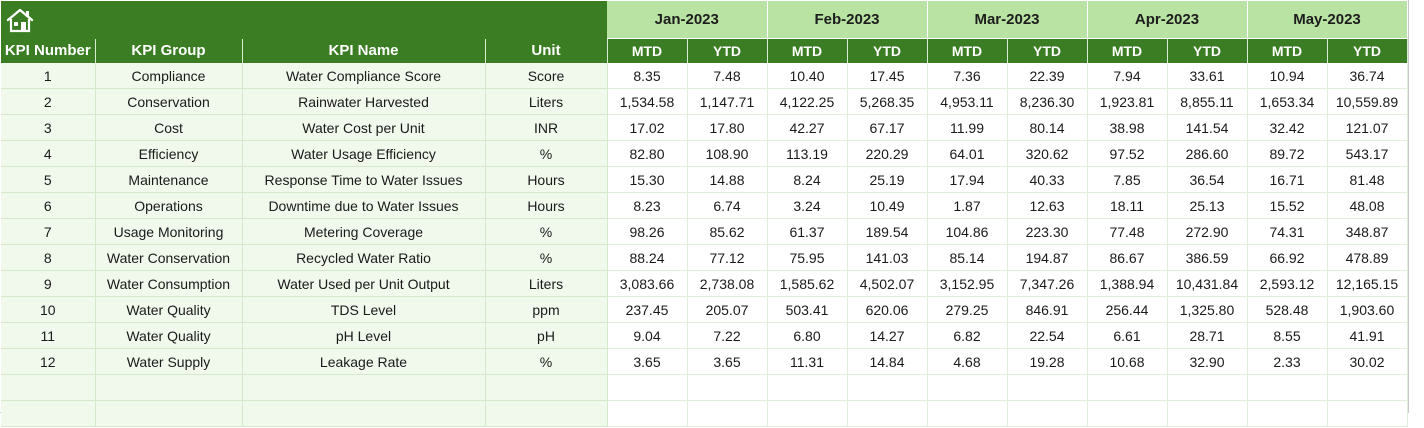  Describe the element at coordinates (1047, 205) in the screenshot. I see `ytd-value-cell: 12.63` at that location.